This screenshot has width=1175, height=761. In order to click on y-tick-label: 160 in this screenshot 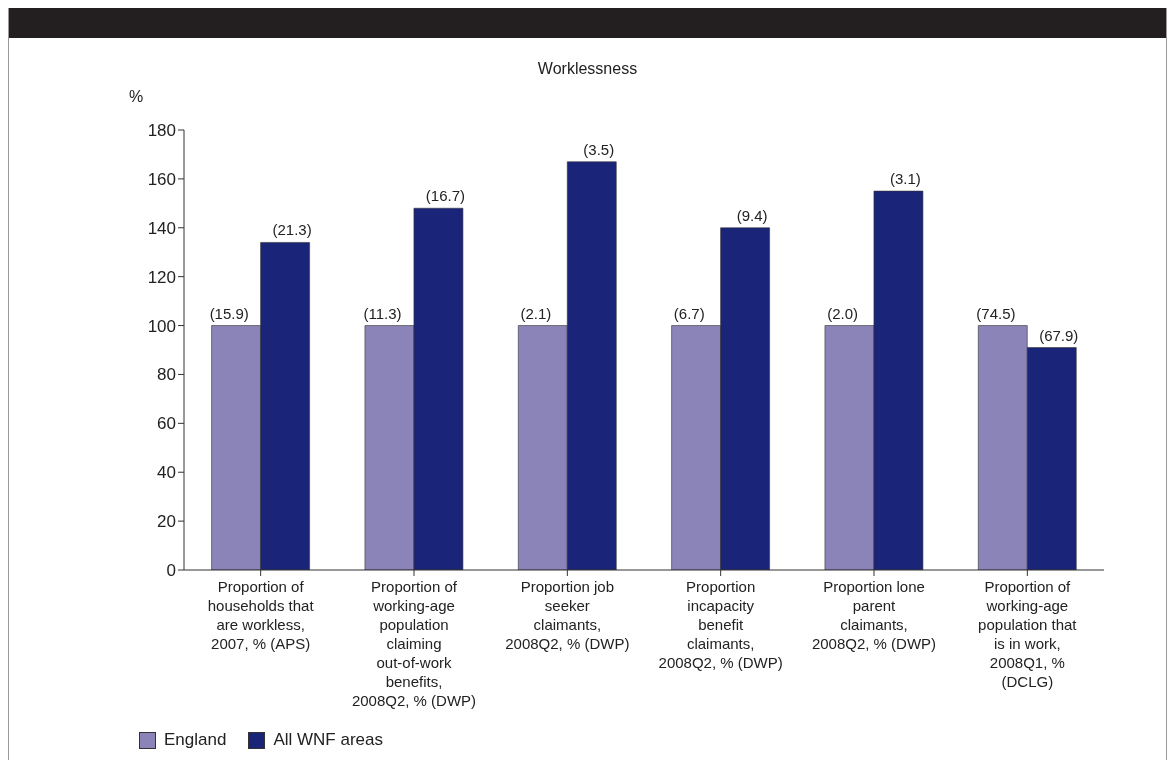, I will do `click(161, 179)`.